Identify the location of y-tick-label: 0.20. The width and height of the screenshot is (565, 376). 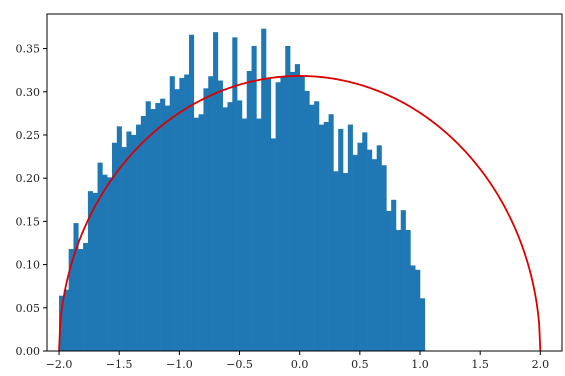
(28, 178).